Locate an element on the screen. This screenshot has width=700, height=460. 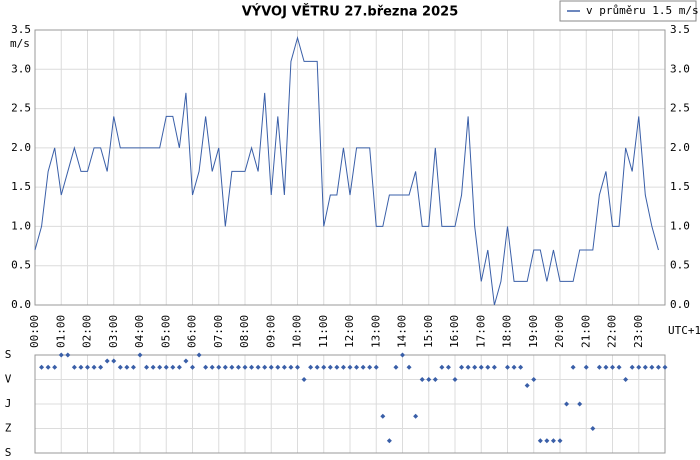
y-tick-label: 2.0 is located at coordinates (21, 147).